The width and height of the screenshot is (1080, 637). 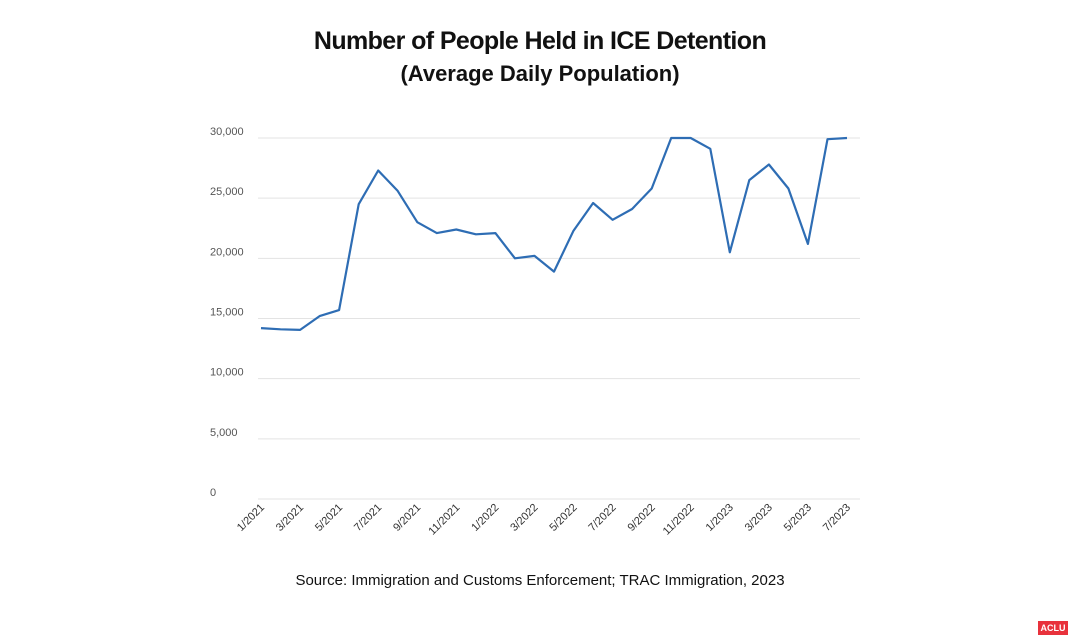 What do you see at coordinates (227, 252) in the screenshot?
I see `y-tick-label: 20,000` at bounding box center [227, 252].